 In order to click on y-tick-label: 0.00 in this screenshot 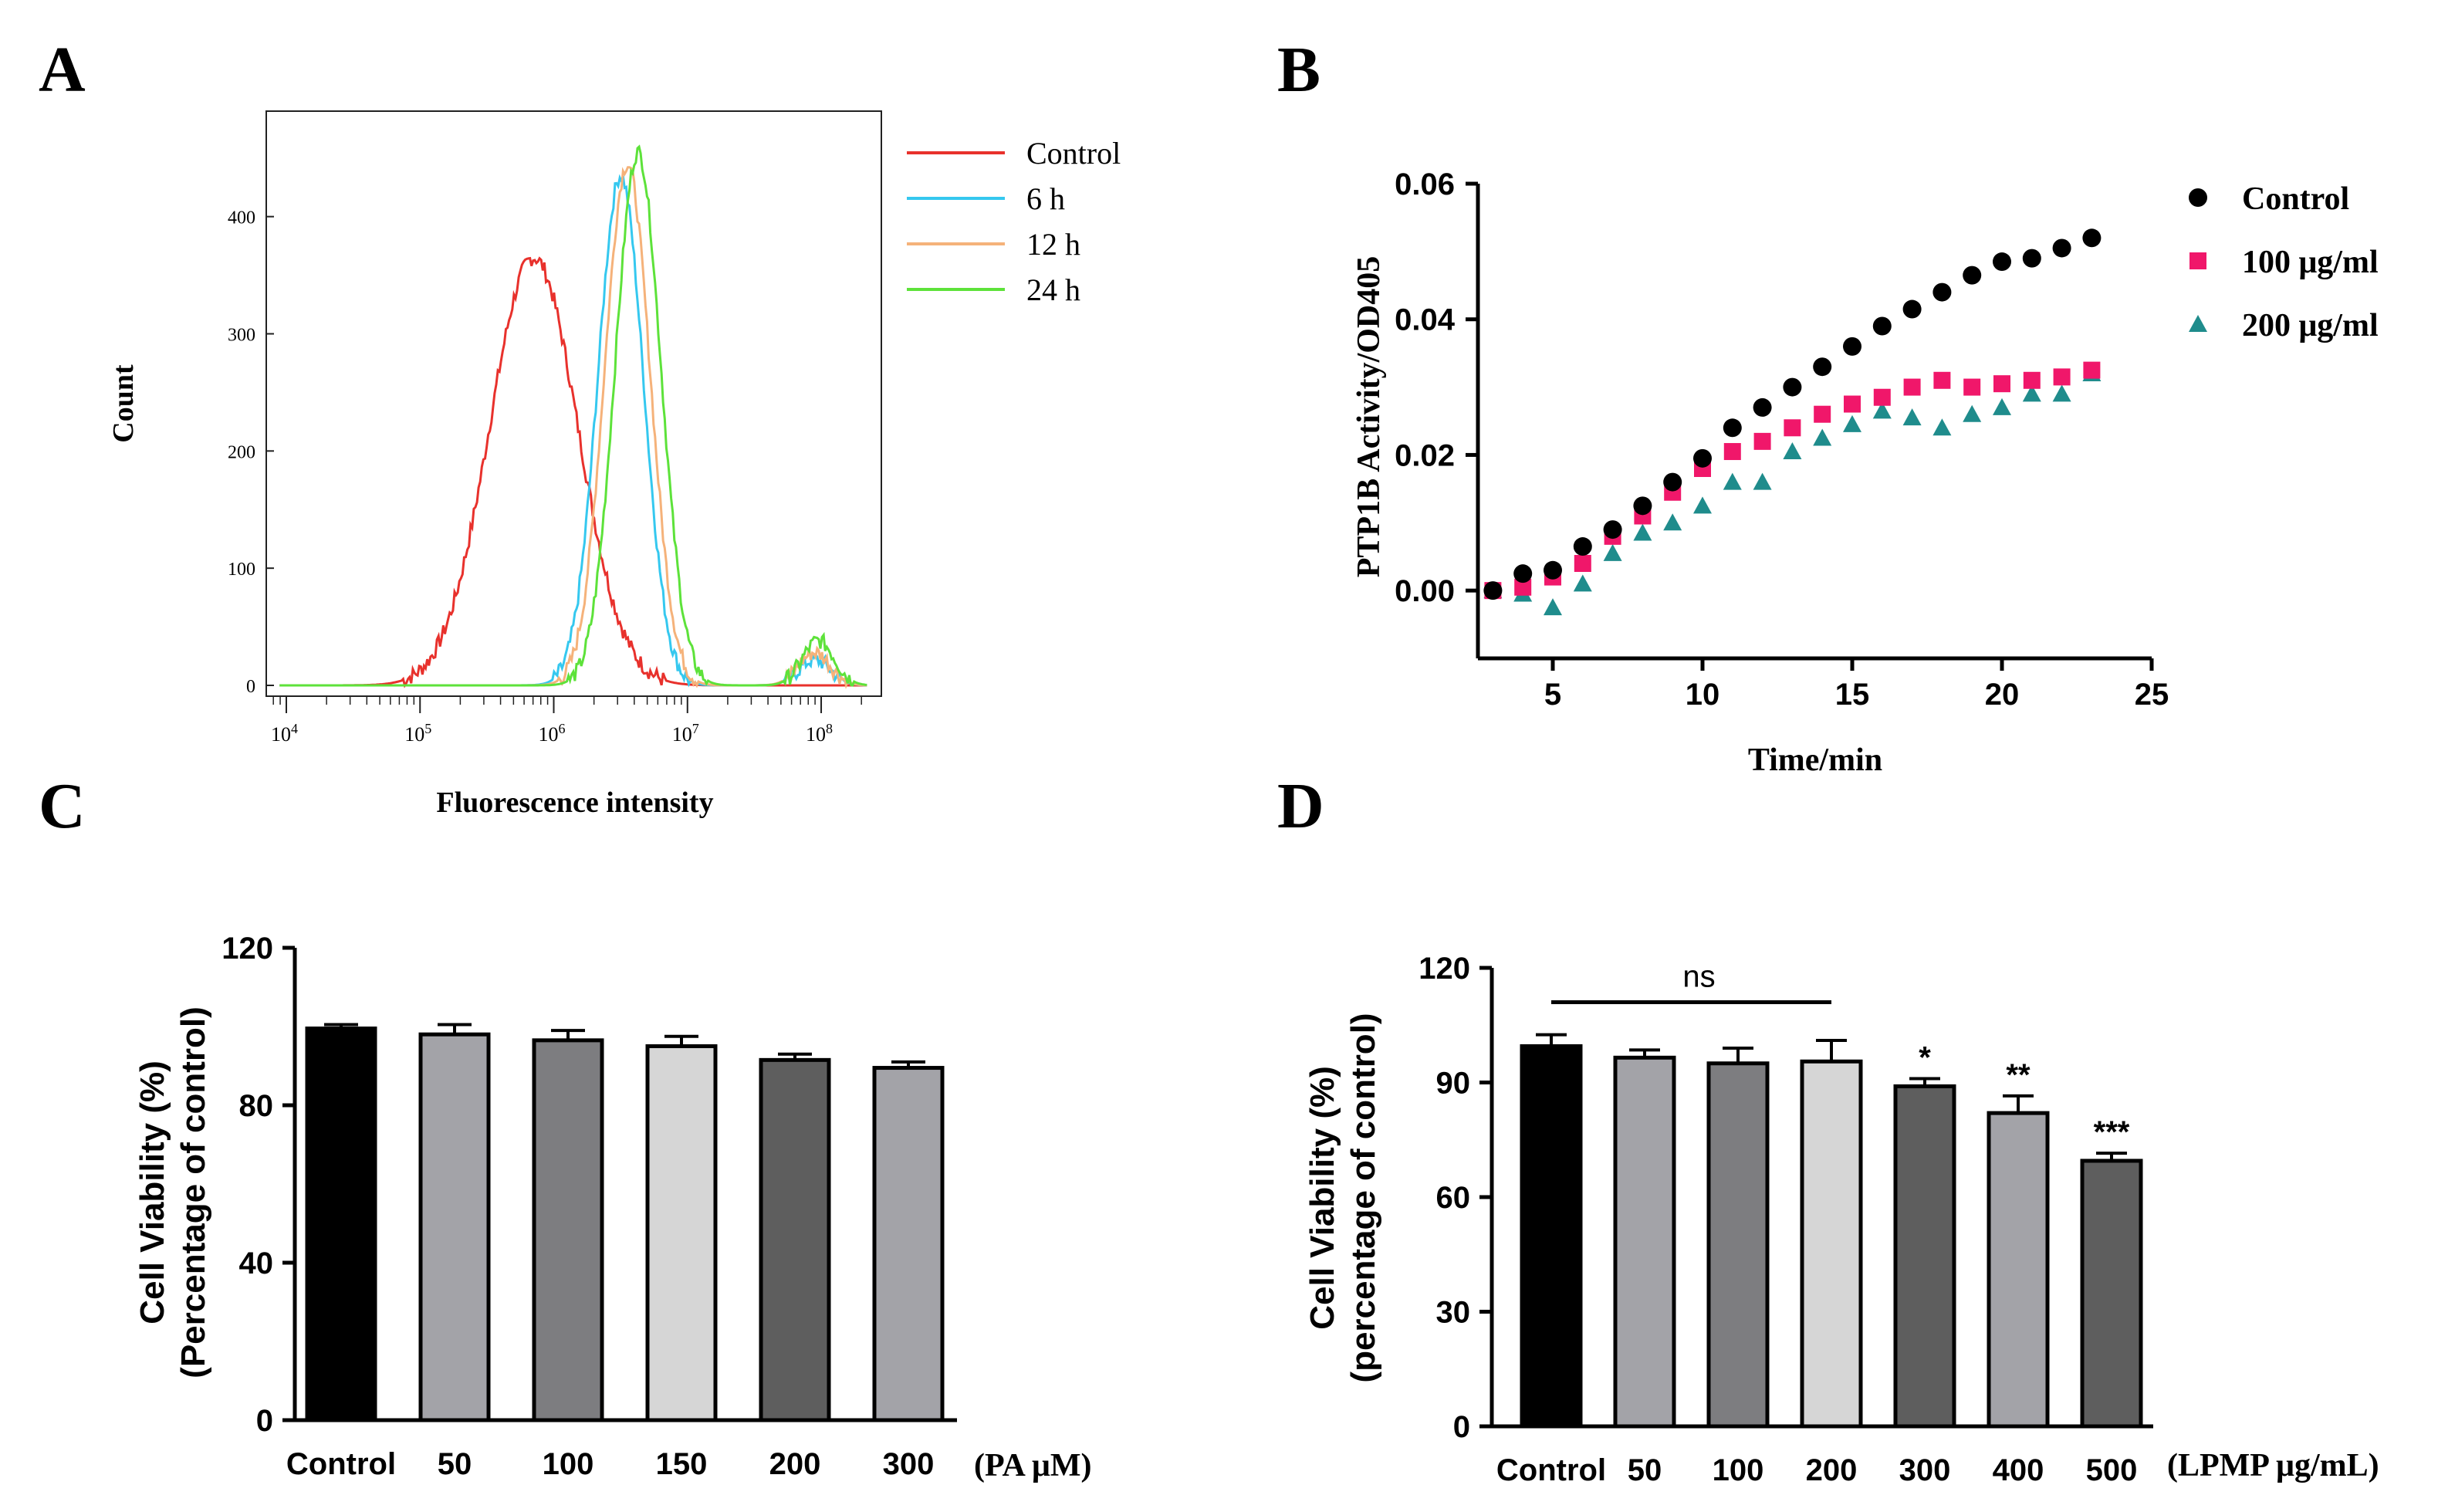, I will do `click(1425, 591)`.